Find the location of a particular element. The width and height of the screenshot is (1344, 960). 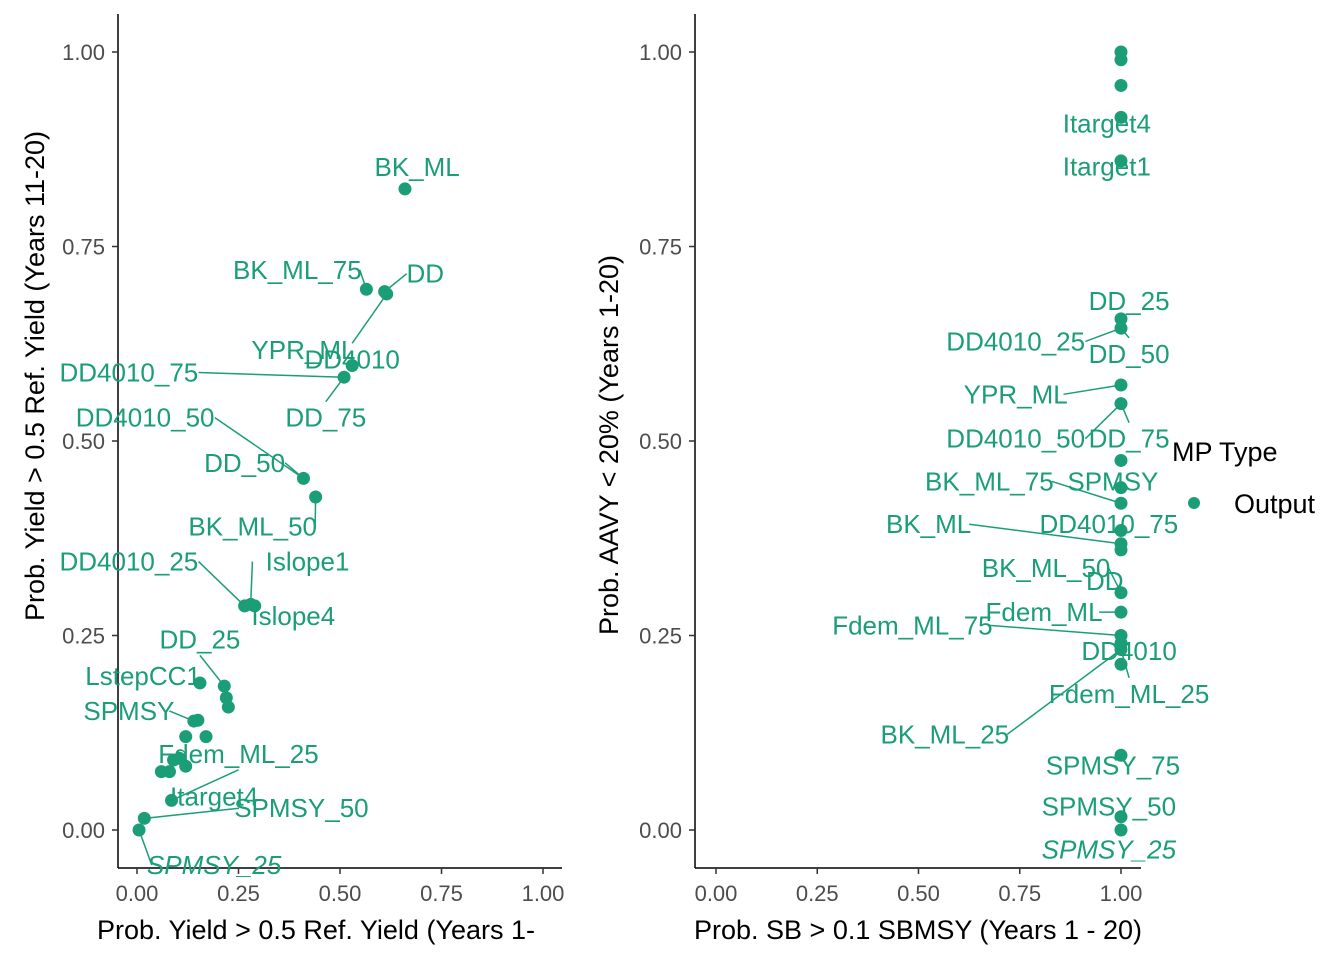

point-label: YPR_ML is located at coordinates (303, 350).